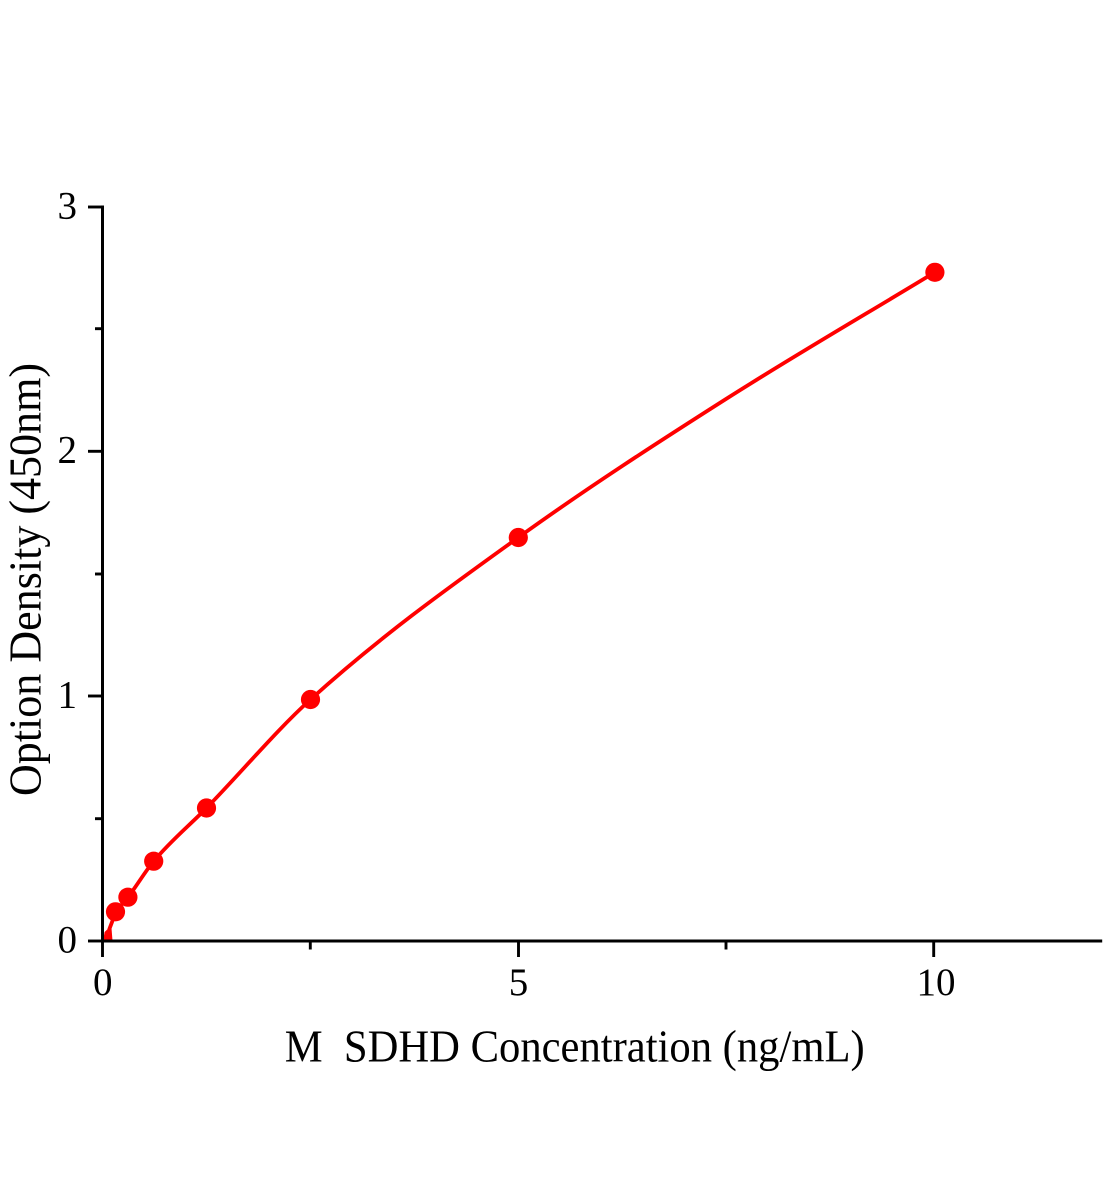  Describe the element at coordinates (519, 982) in the screenshot. I see `svg-text: 5` at that location.